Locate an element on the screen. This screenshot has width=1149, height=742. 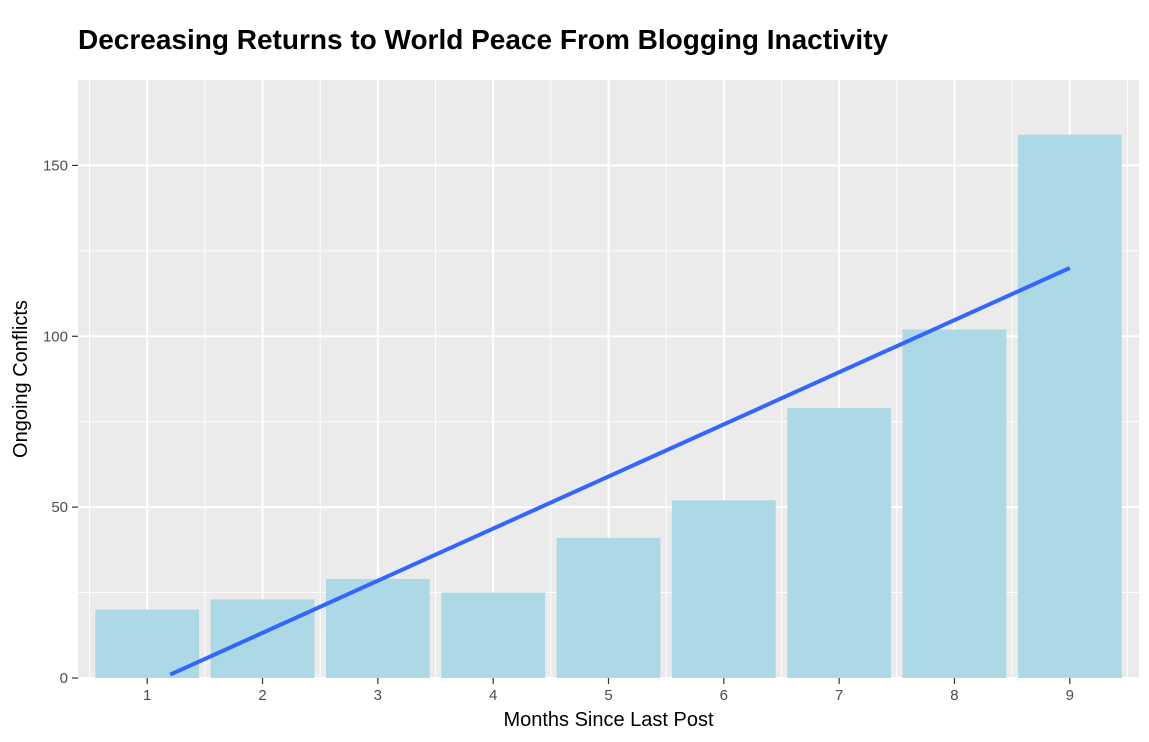
y-tick-label: 150 is located at coordinates (55, 165).